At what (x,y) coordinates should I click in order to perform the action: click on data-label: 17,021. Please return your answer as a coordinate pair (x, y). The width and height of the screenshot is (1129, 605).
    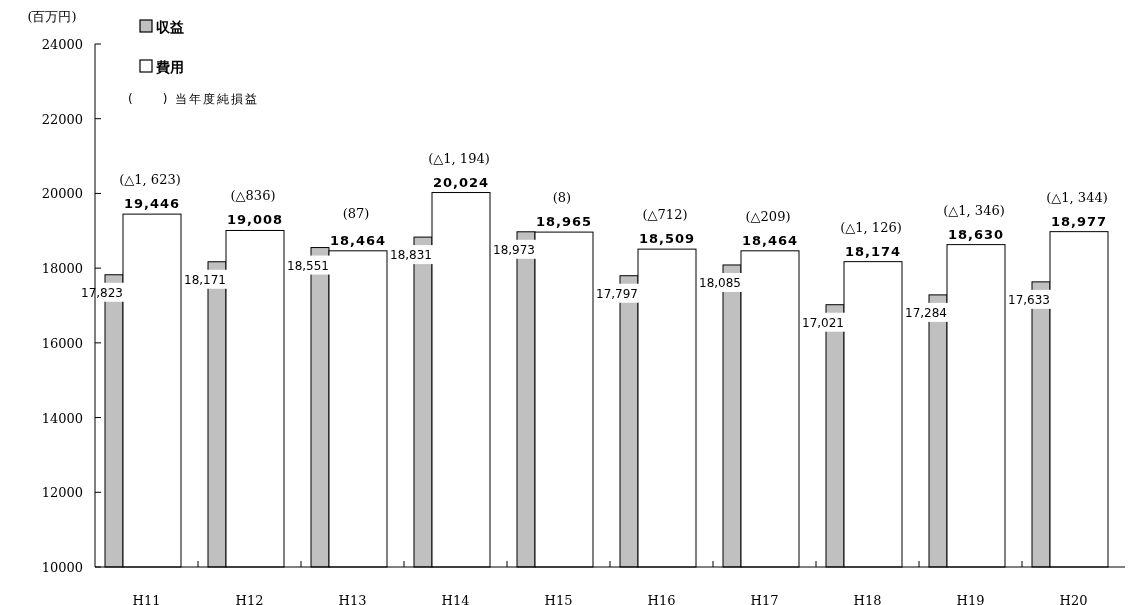
    Looking at the image, I should click on (823, 322).